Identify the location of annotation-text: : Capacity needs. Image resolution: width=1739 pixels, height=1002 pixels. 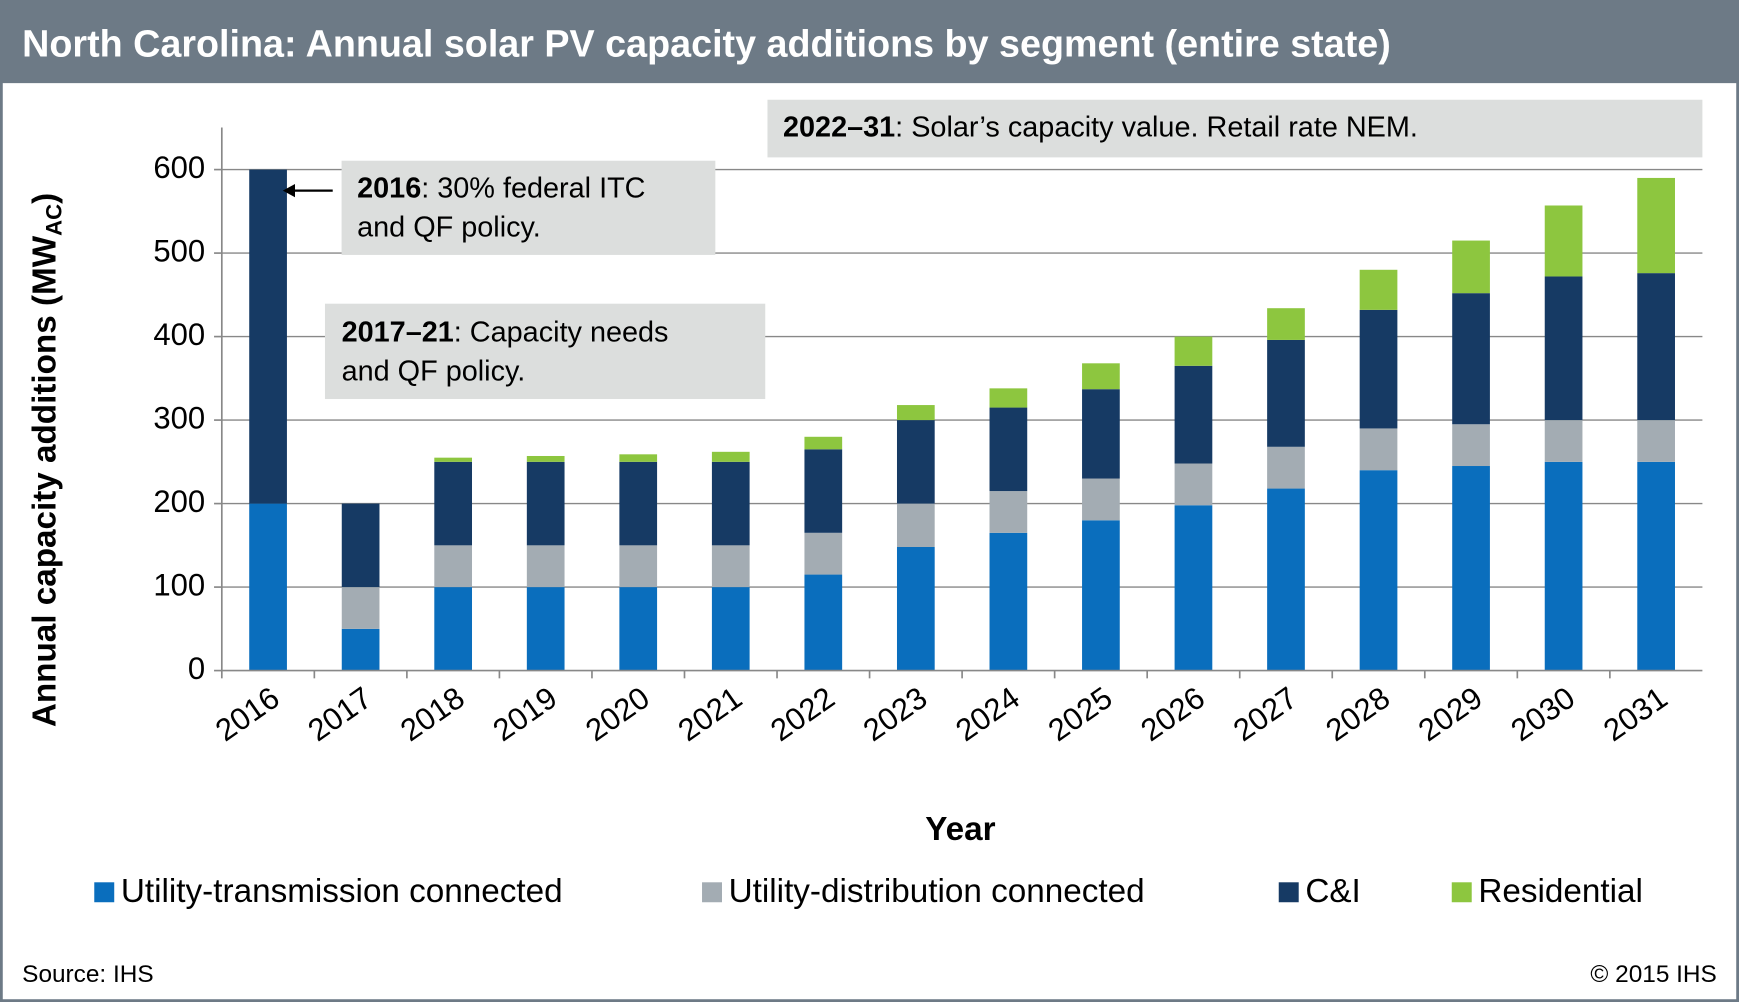
(561, 332).